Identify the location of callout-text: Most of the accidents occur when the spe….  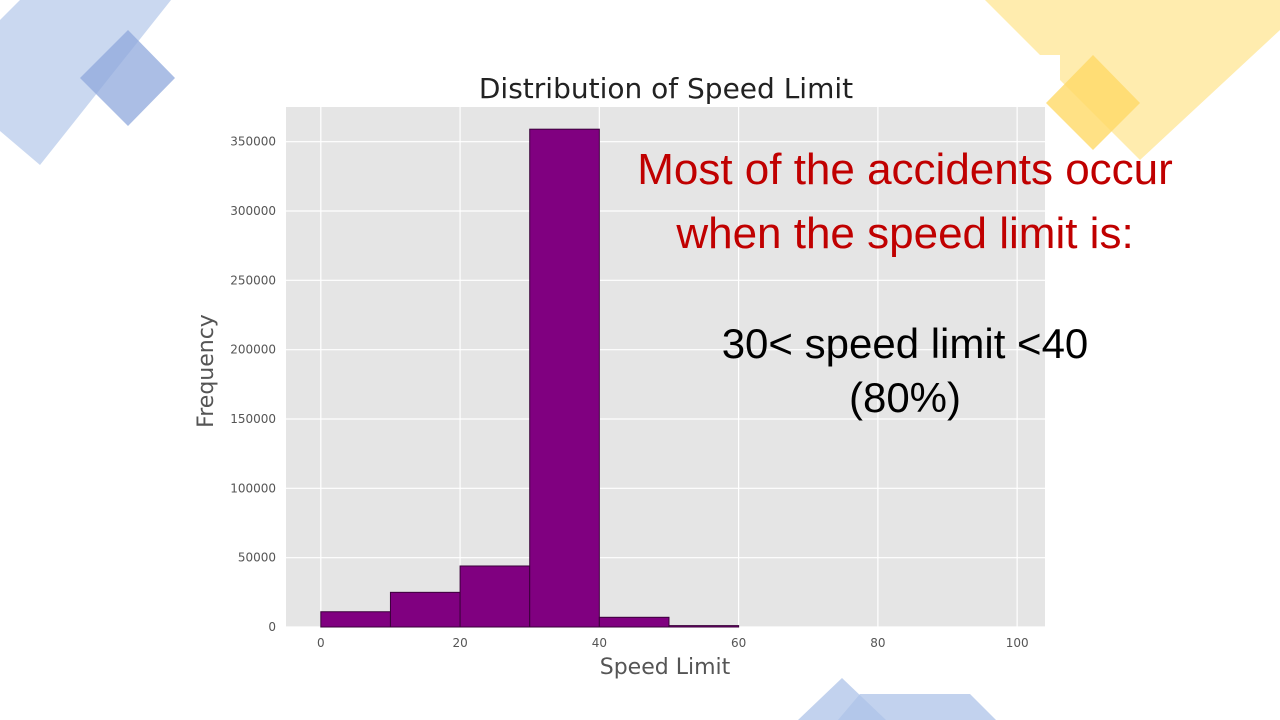
(905, 202).